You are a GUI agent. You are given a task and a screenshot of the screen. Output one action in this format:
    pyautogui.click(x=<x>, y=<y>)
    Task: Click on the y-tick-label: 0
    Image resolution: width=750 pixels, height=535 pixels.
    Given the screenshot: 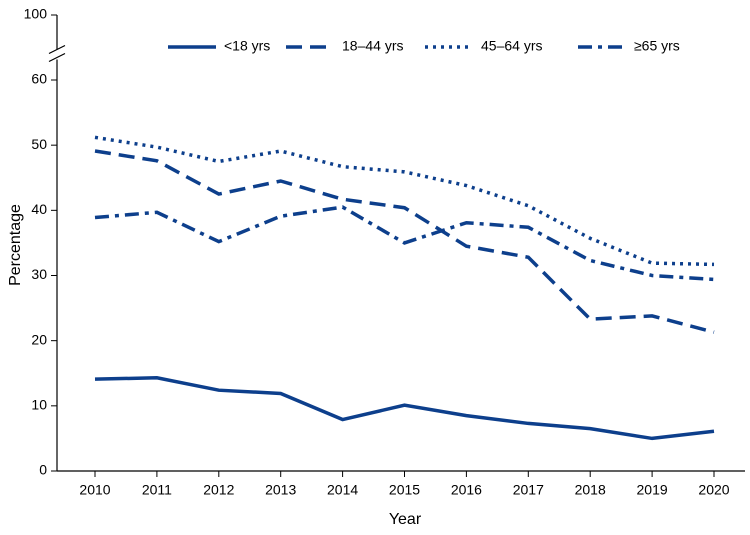 What is the action you would take?
    pyautogui.click(x=43, y=470)
    